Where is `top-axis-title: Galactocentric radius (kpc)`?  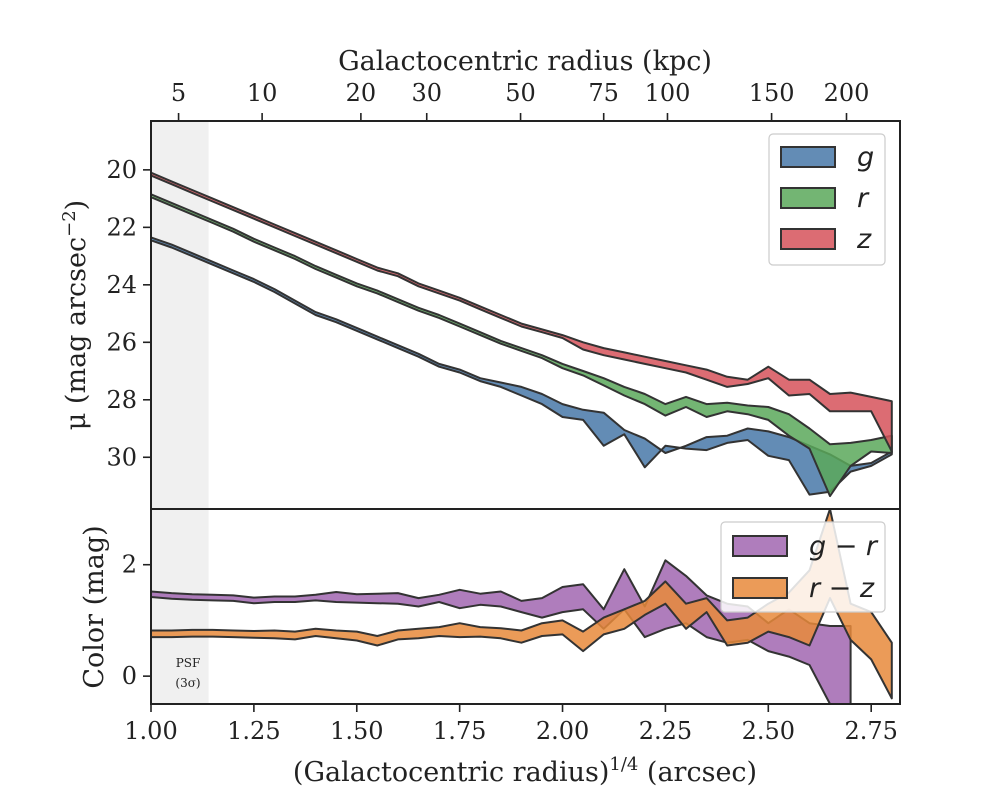
top-axis-title: Galactocentric radius (kpc) is located at coordinates (525, 61).